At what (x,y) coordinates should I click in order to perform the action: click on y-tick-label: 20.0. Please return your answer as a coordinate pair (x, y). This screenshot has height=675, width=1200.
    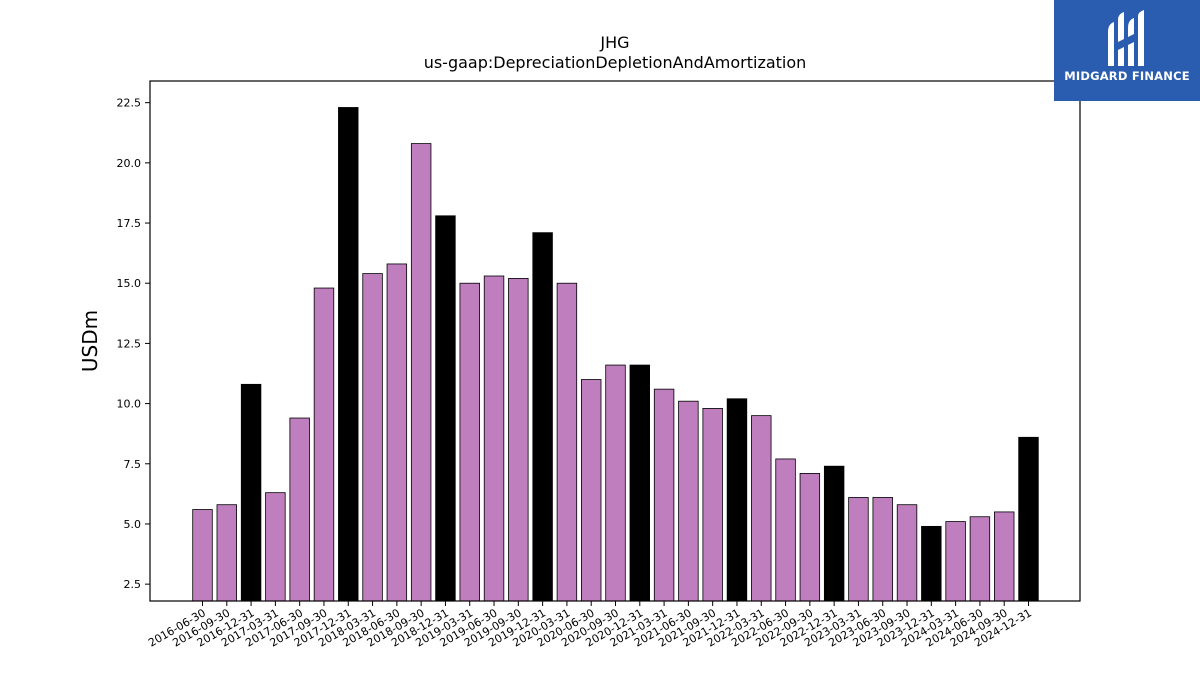
    Looking at the image, I should click on (129, 163).